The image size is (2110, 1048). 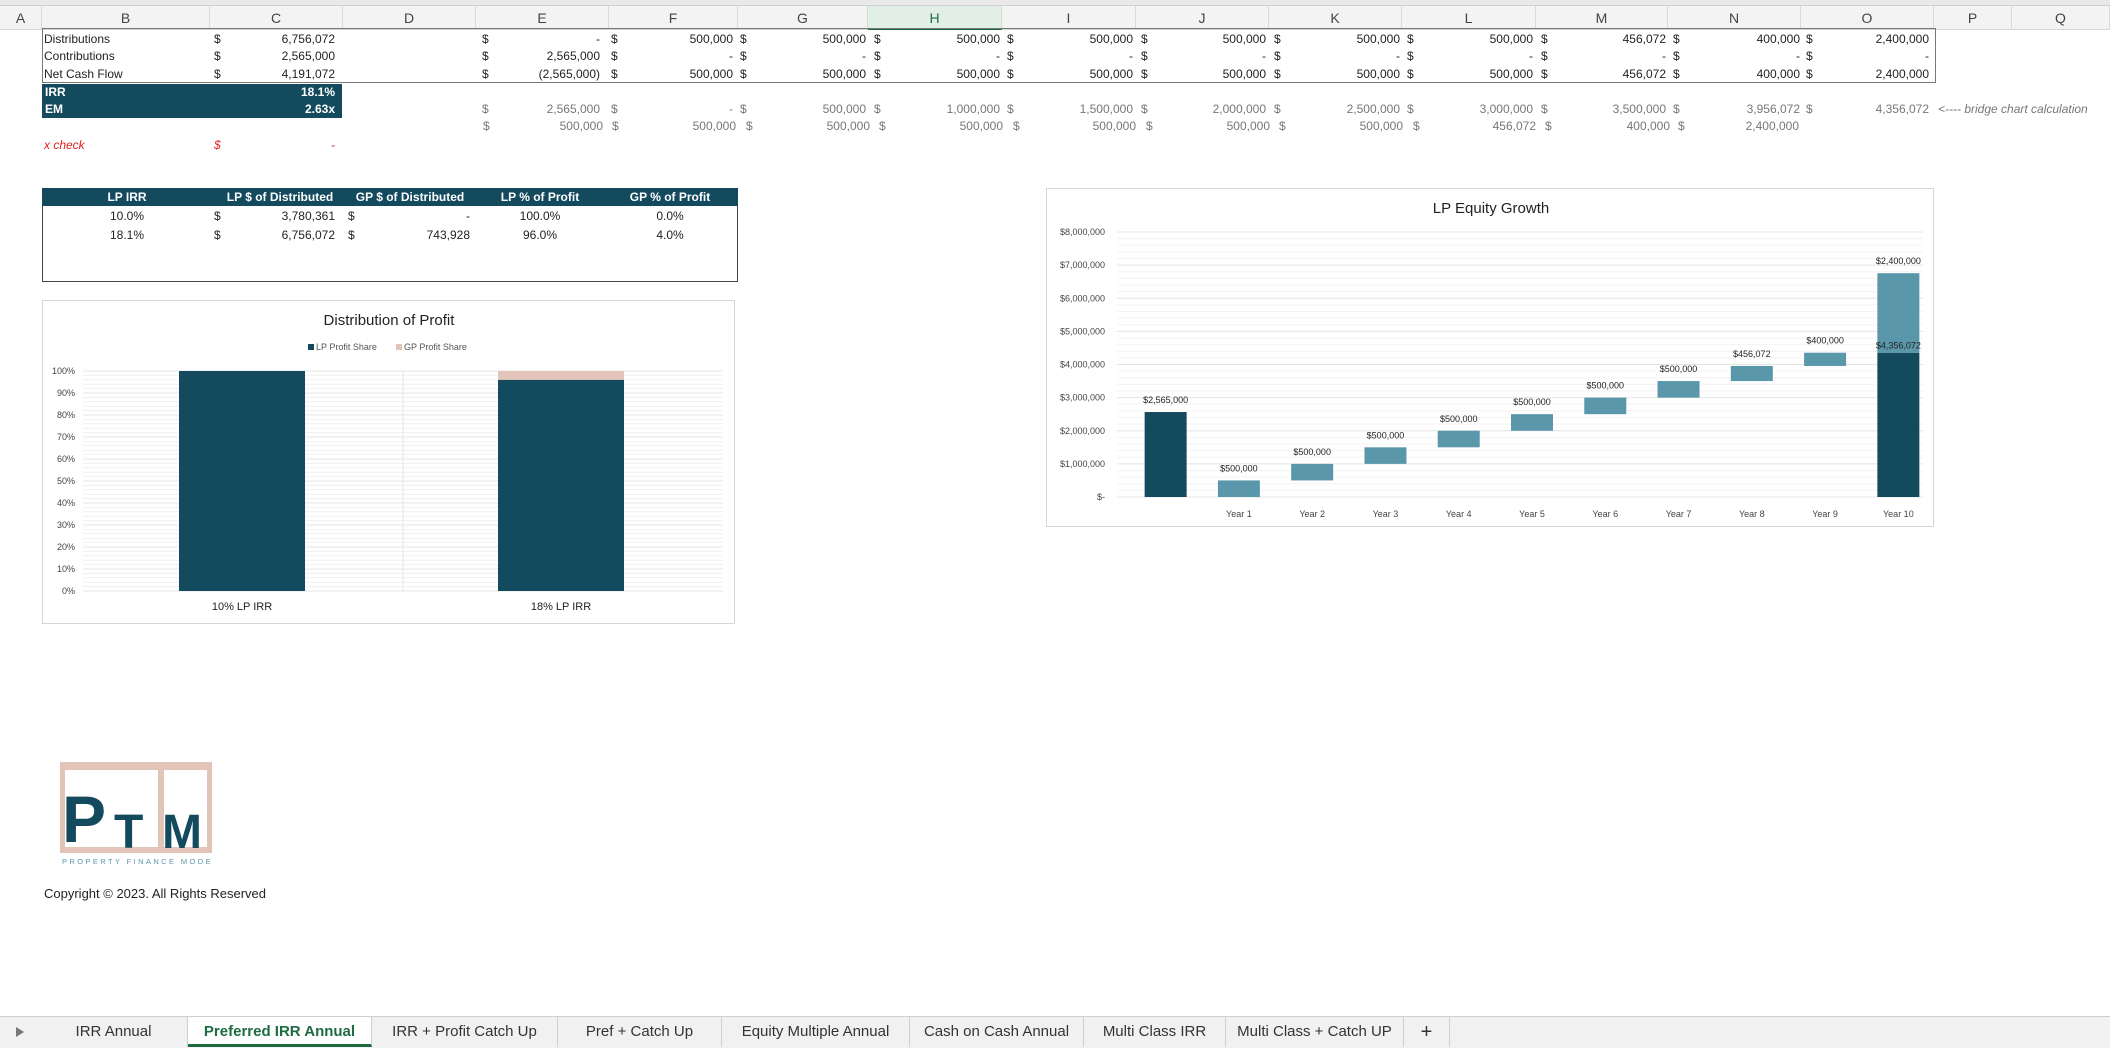 What do you see at coordinates (317, 92) in the screenshot?
I see `irr-value: 18.1%` at bounding box center [317, 92].